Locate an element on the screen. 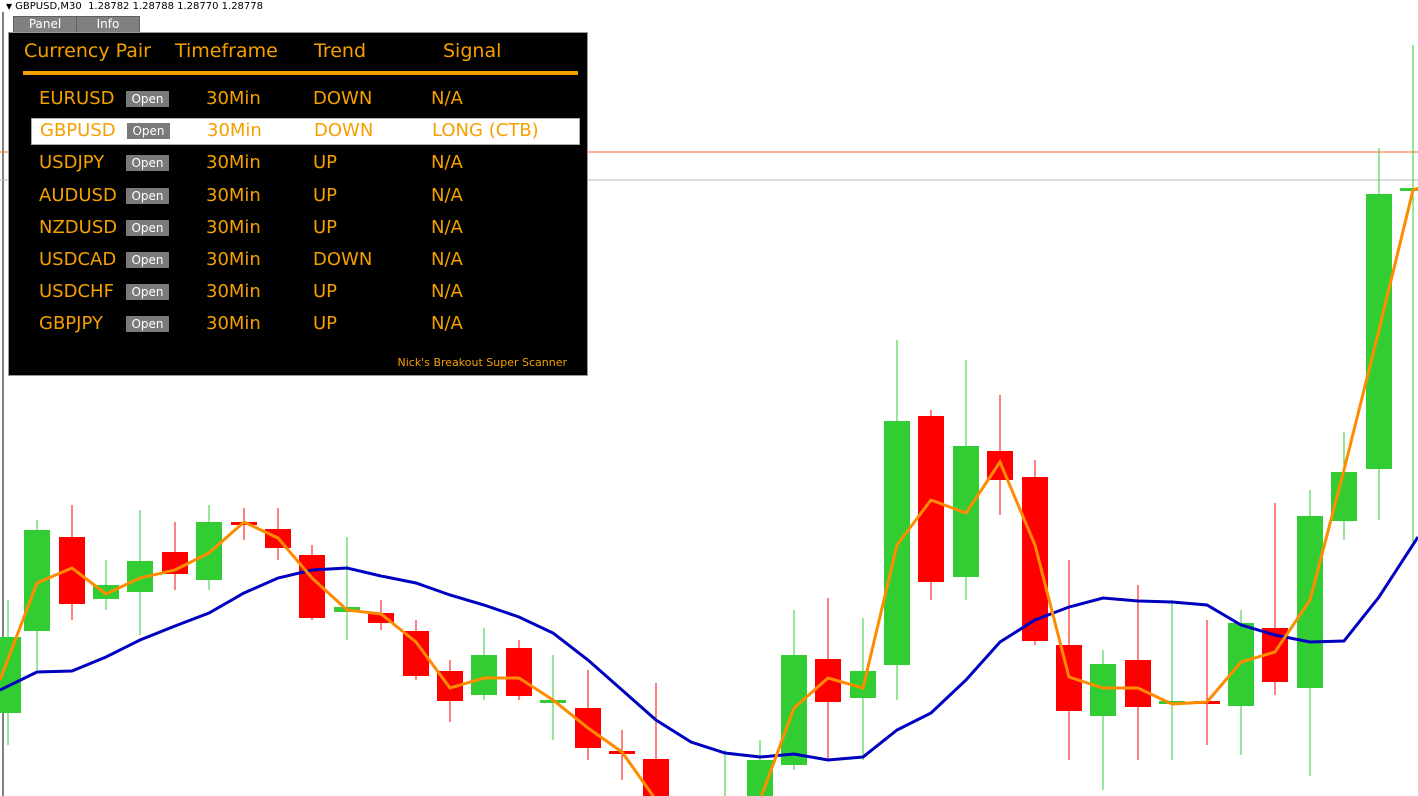 Image resolution: width=1418 pixels, height=796 pixels. pair-label: USDCHF is located at coordinates (76, 292).